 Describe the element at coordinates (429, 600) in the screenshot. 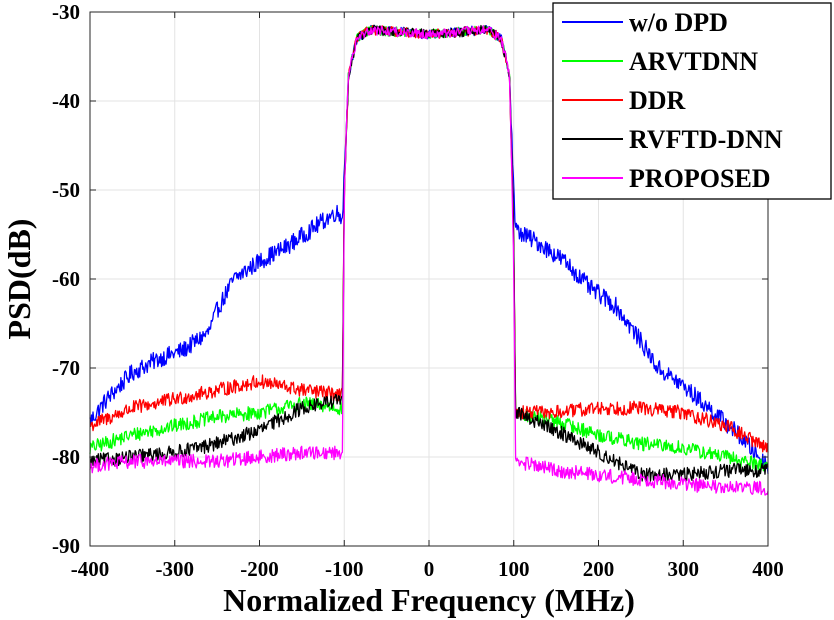

I see `x-axis-label: Normalized Frequency (MHz)` at that location.